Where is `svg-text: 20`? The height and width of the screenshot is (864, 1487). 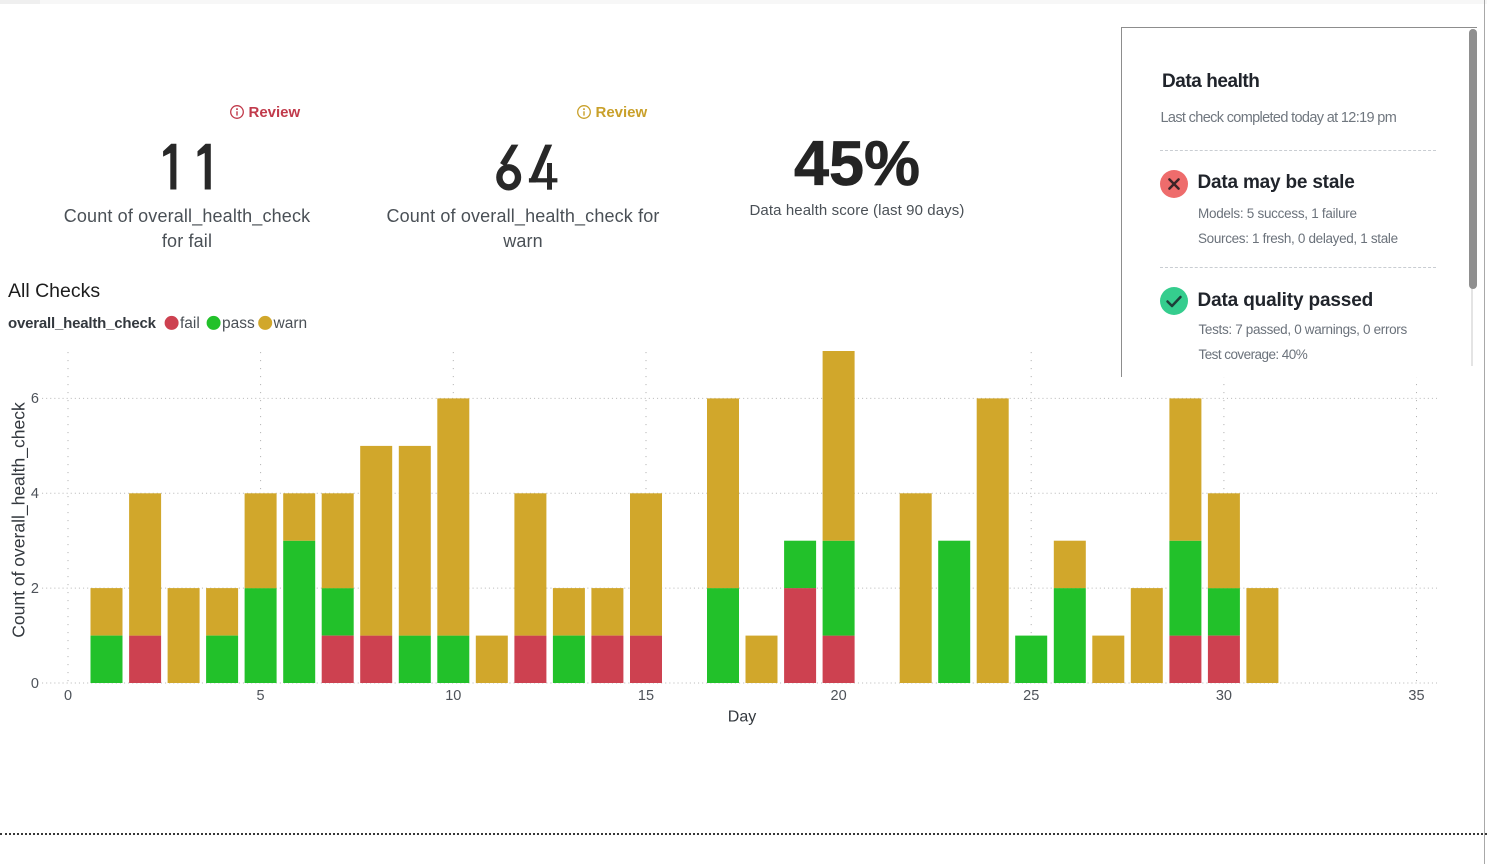 svg-text: 20 is located at coordinates (839, 696).